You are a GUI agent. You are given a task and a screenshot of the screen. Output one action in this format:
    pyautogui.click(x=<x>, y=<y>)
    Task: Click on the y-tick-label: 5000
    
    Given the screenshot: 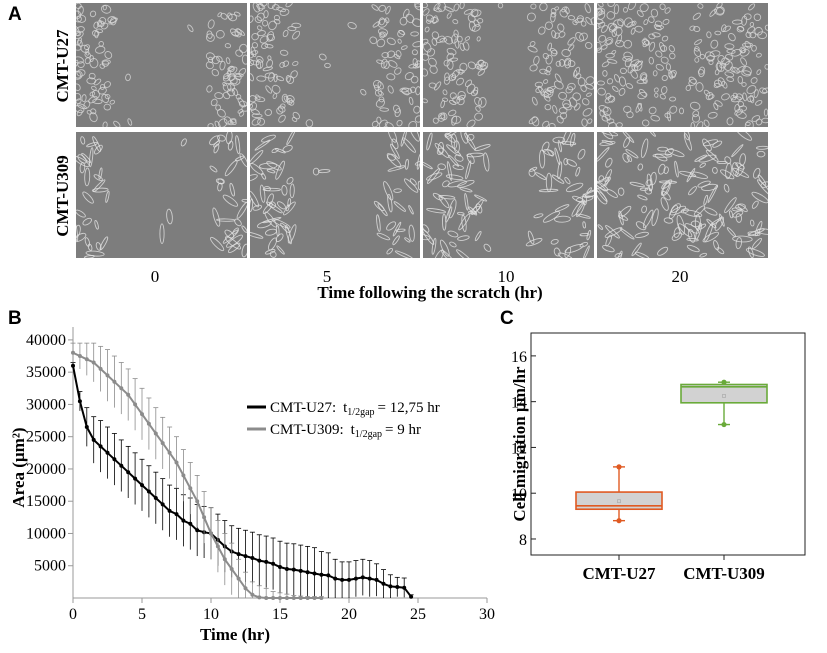 What is the action you would take?
    pyautogui.click(x=50, y=566)
    